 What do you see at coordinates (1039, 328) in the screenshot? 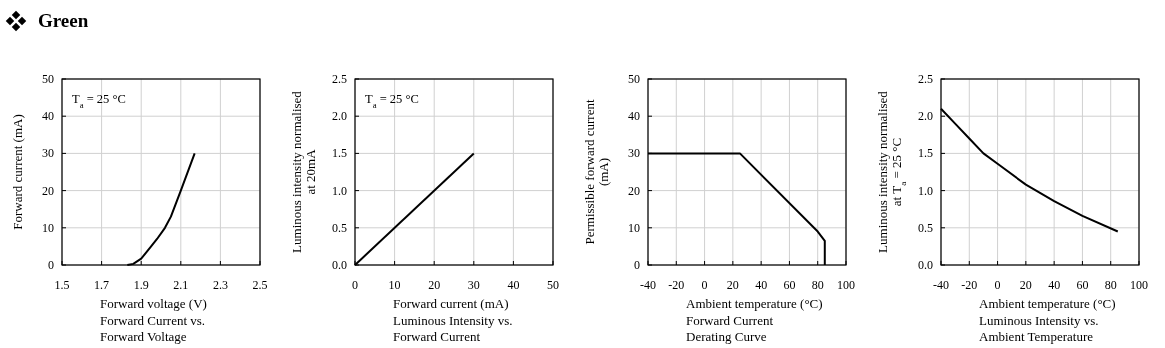
I see `text: Luminous Intensity vs. Ambient Temperature` at bounding box center [1039, 328].